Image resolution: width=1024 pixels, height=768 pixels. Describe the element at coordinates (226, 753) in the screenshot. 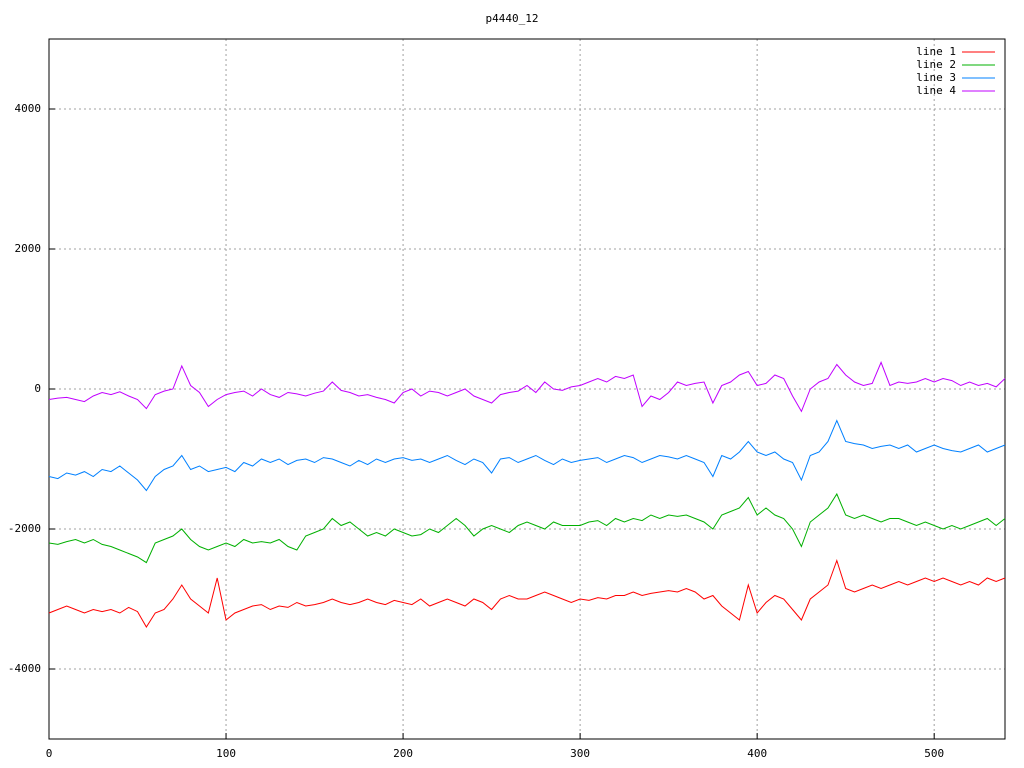

I see `x-tick-label: 100` at that location.